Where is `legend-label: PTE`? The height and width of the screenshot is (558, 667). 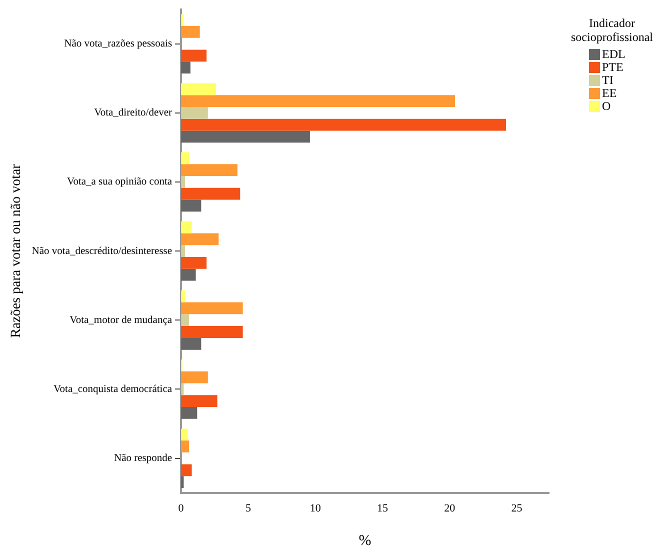 legend-label: PTE is located at coordinates (613, 67).